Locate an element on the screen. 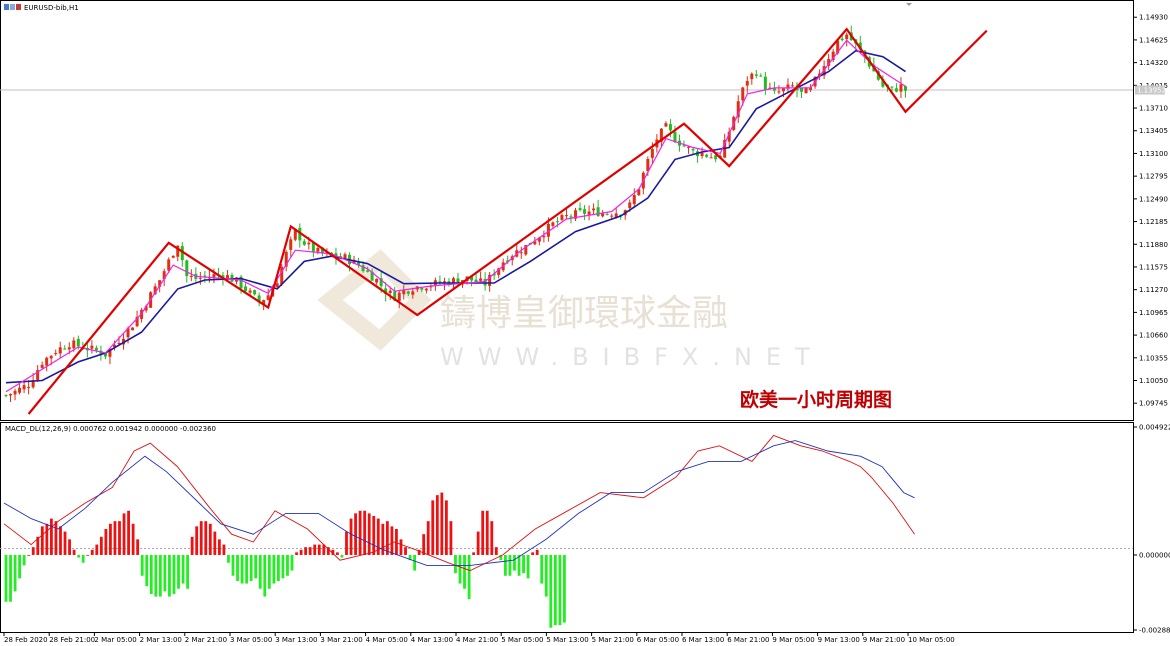  macd-axis: 0.004922 0.000000 -0.002886 is located at coordinates (1151, 529).